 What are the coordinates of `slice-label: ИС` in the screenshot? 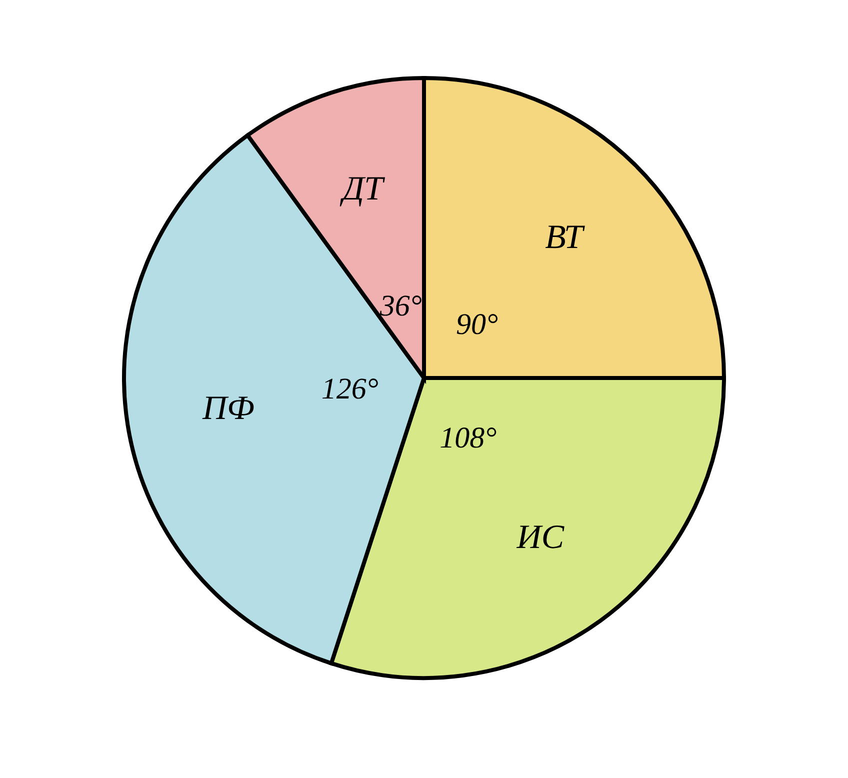 It's located at (540, 537).